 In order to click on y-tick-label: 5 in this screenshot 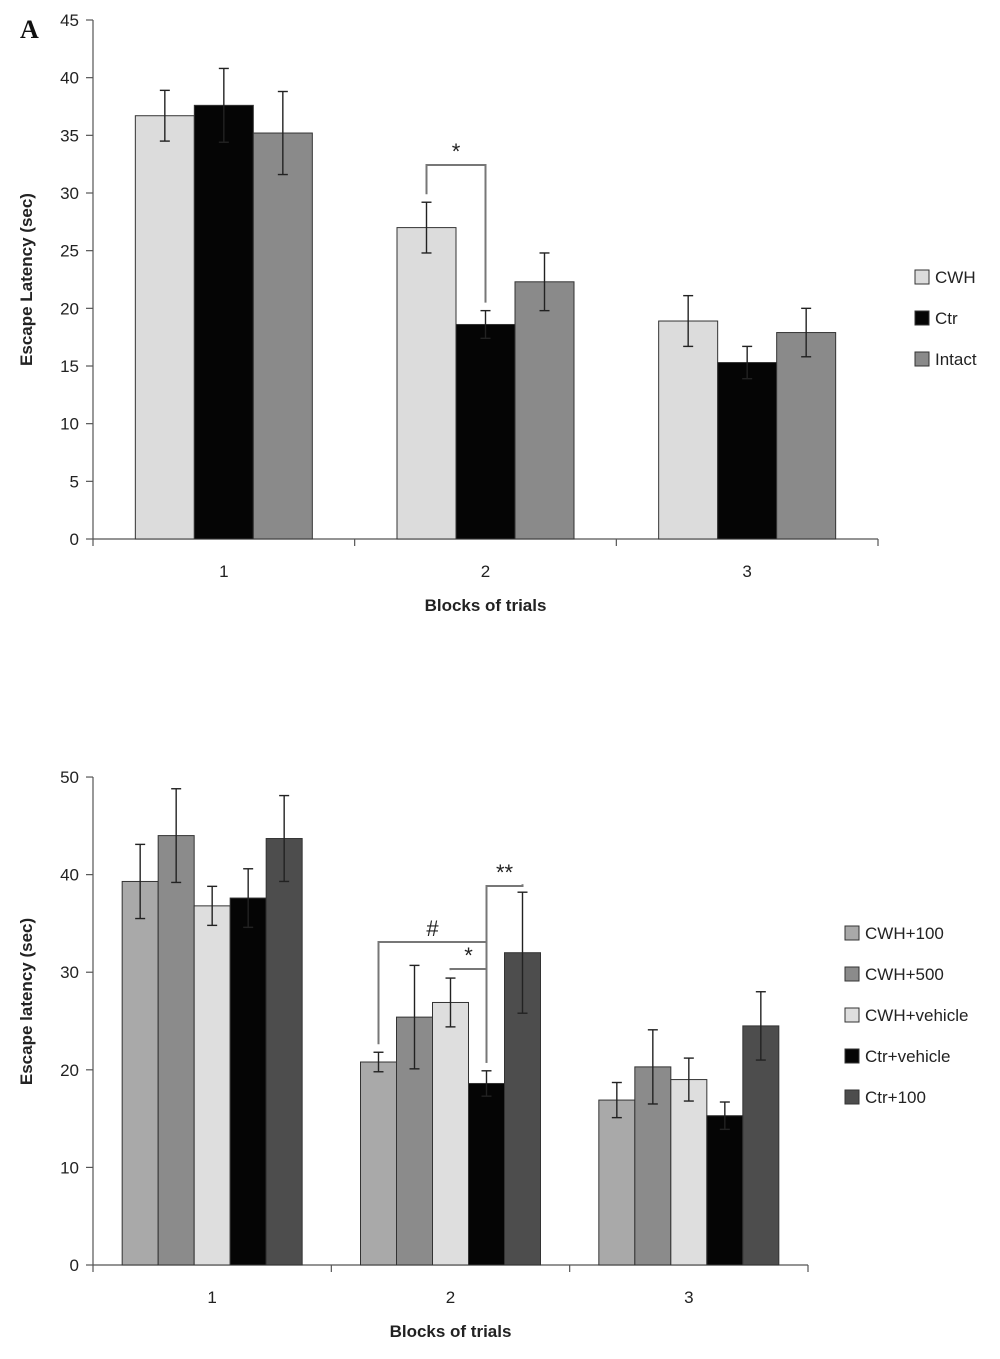, I will do `click(74, 481)`.